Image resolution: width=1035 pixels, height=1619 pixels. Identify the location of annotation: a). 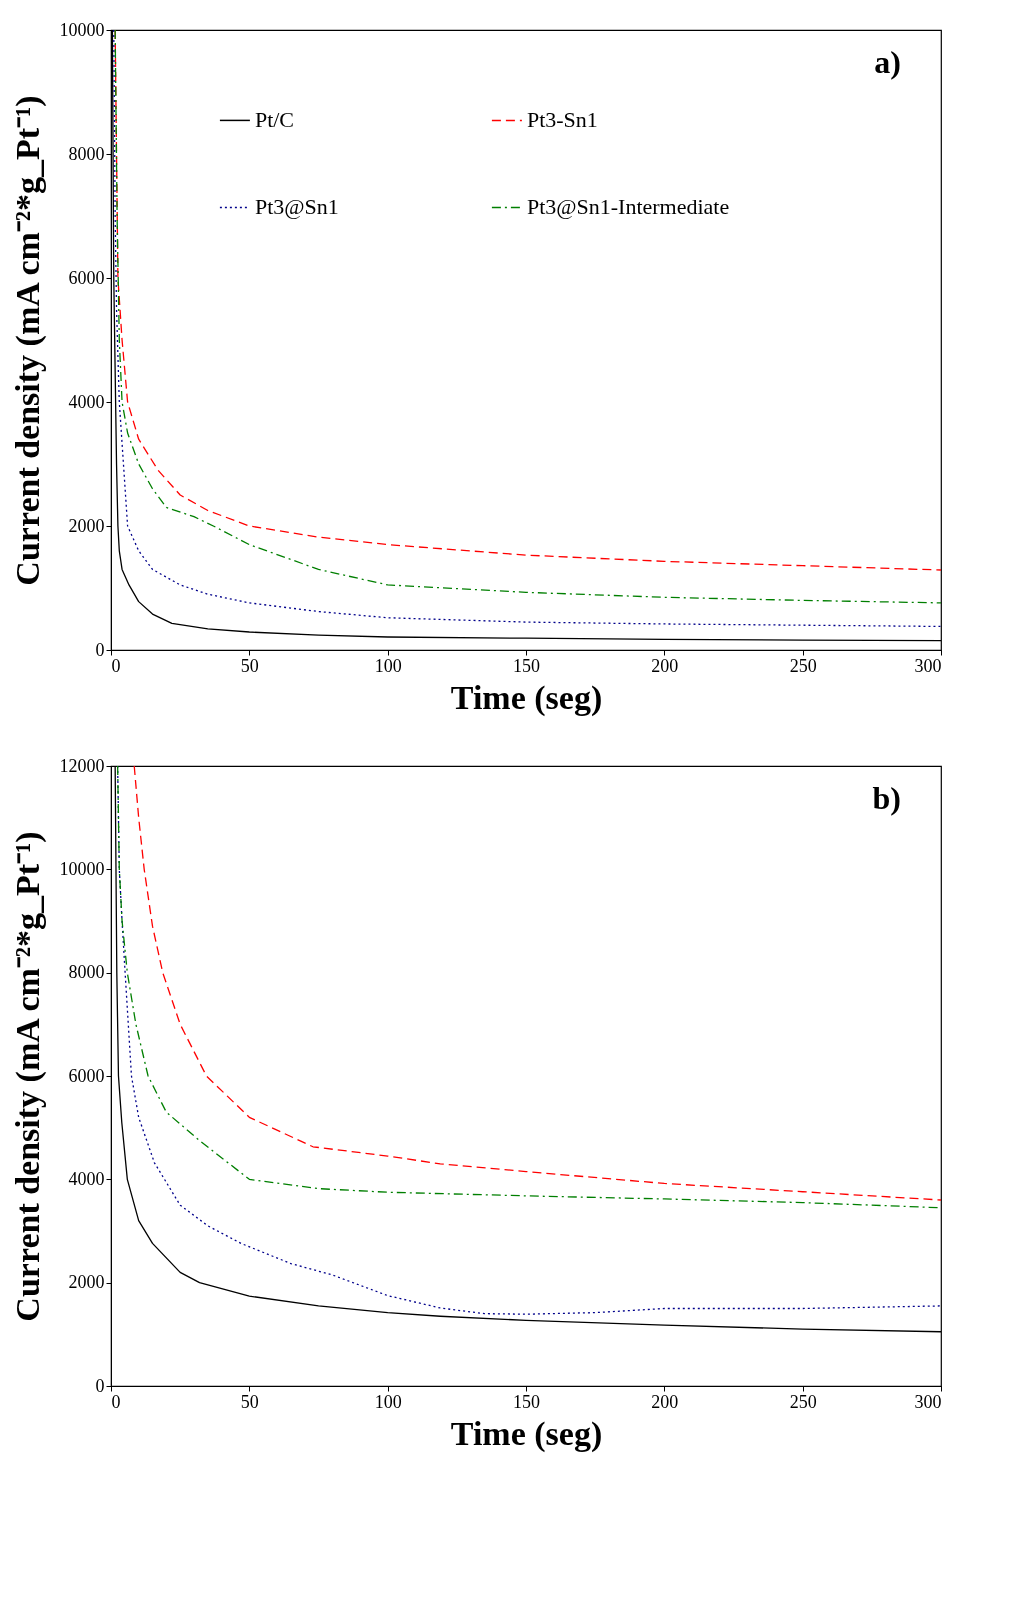
(887, 62).